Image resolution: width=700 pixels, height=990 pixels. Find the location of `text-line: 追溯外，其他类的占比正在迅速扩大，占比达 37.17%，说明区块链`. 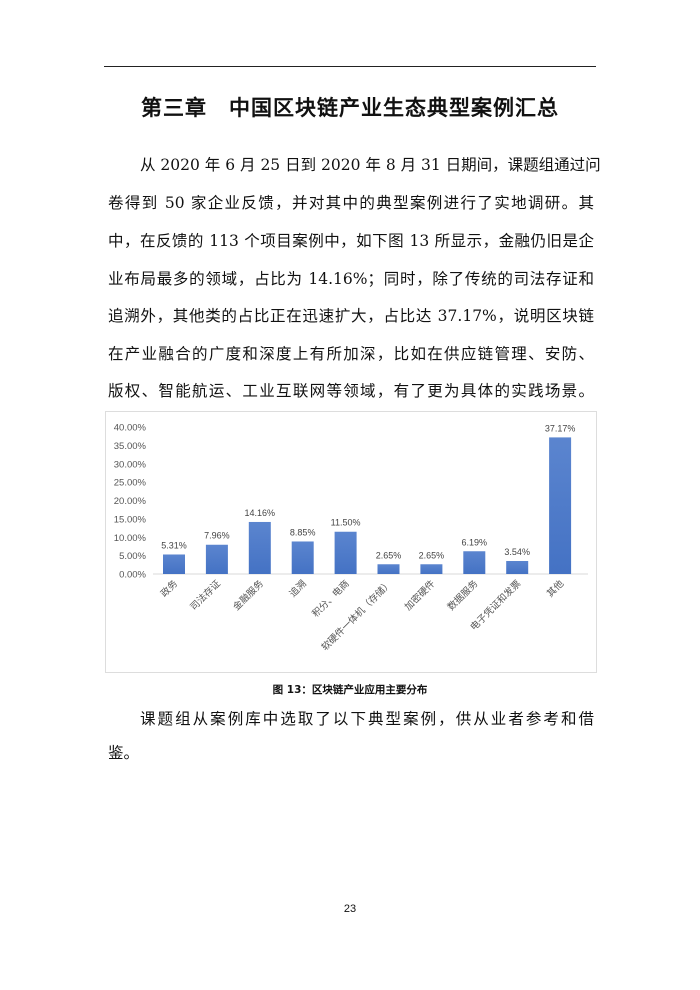

text-line: 追溯外，其他类的占比正在迅速扩大，占比达 37.17%，说明区块链 is located at coordinates (351, 316).